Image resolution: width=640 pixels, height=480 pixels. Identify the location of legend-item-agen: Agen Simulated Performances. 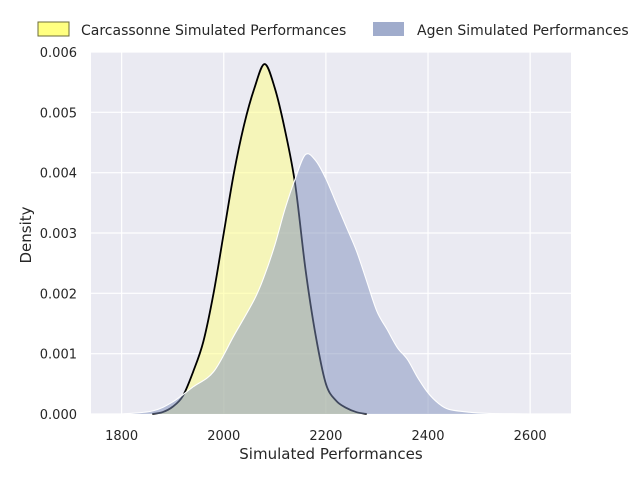
(501, 30).